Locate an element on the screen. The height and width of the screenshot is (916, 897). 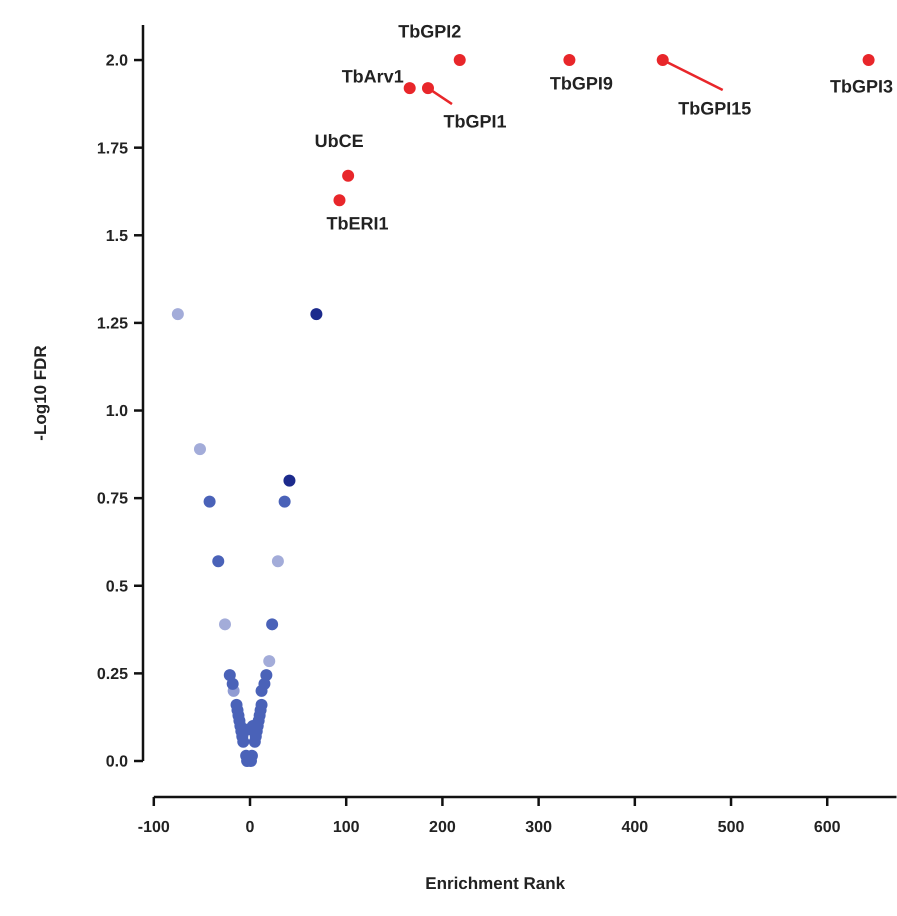
y-tick-label: 0.5 is located at coordinates (117, 587).